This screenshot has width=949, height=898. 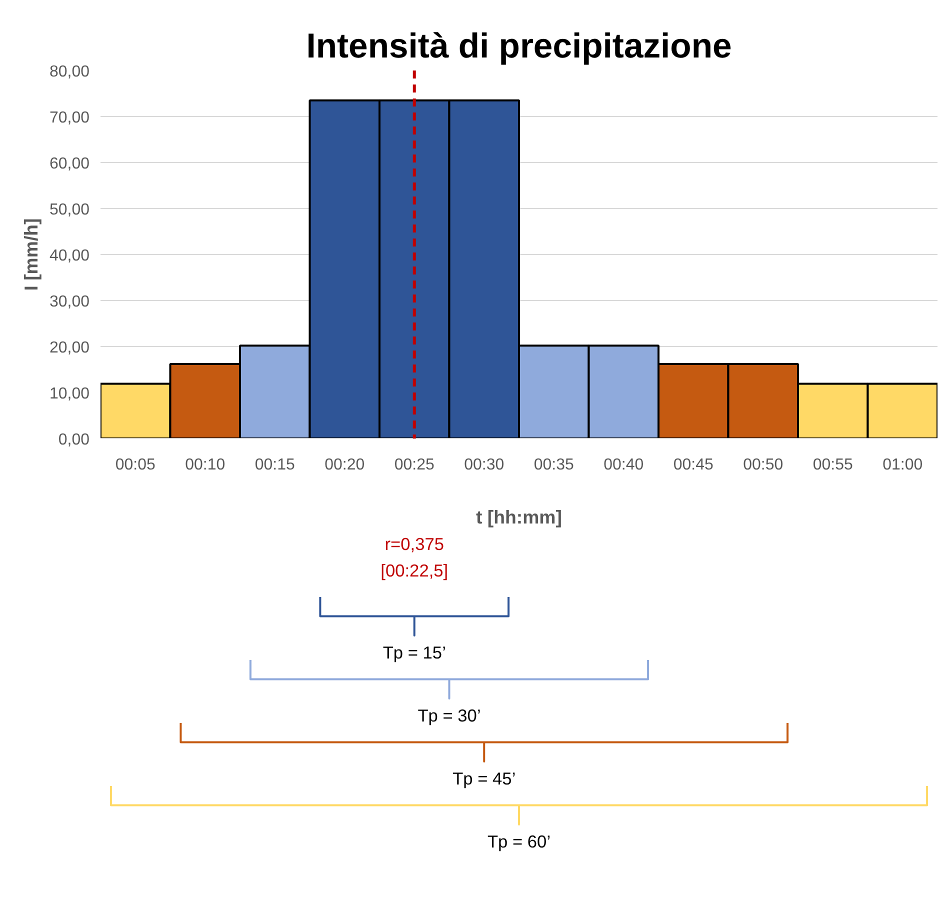 I want to click on y-tick-label: 80,00, so click(x=69, y=72).